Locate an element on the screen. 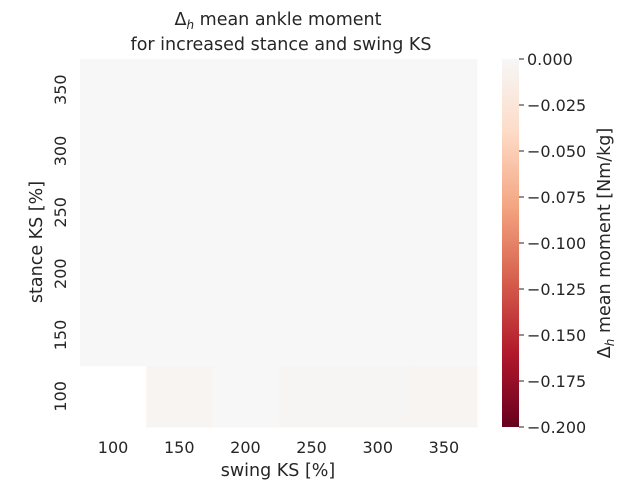 The width and height of the screenshot is (640, 480). y-axis-label: stance KS [%] is located at coordinates (37, 242).